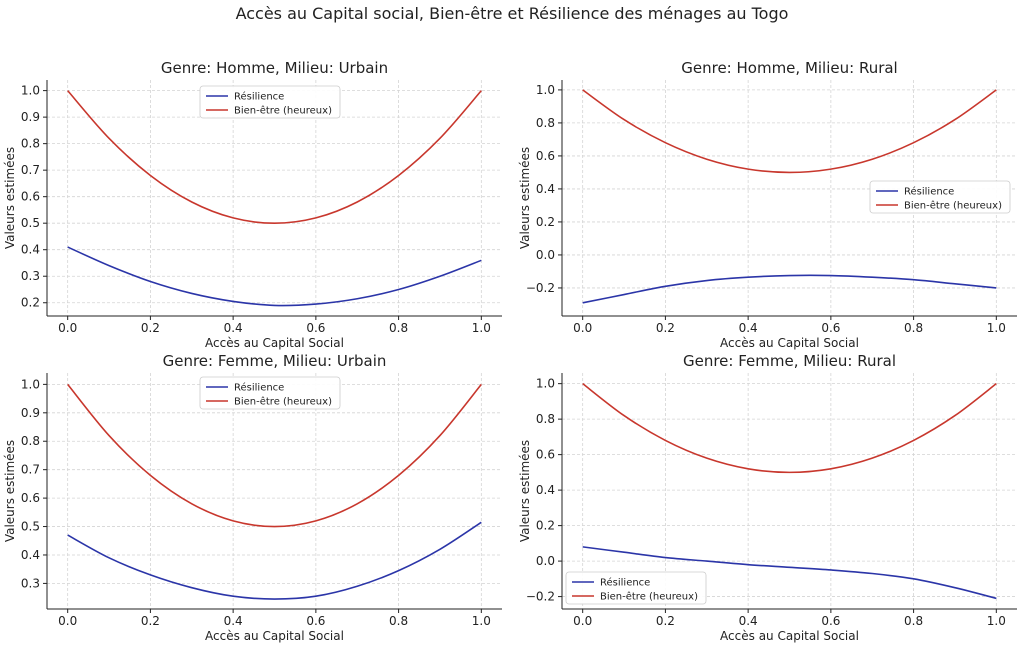 Image resolution: width=1024 pixels, height=646 pixels. Describe the element at coordinates (275, 361) in the screenshot. I see `panel-title: Genre: Femme, Milieu: Urbain` at that location.